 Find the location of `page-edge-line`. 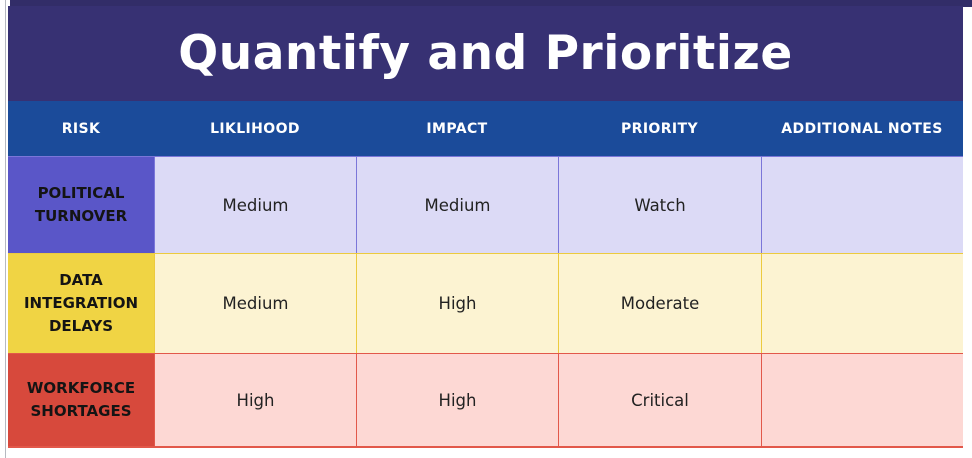

page-edge-line is located at coordinates (5, 229).